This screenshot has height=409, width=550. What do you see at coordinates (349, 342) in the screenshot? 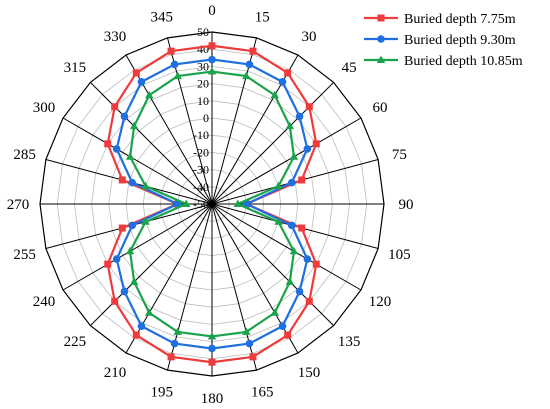
I see `angle-label: 135` at bounding box center [349, 342].